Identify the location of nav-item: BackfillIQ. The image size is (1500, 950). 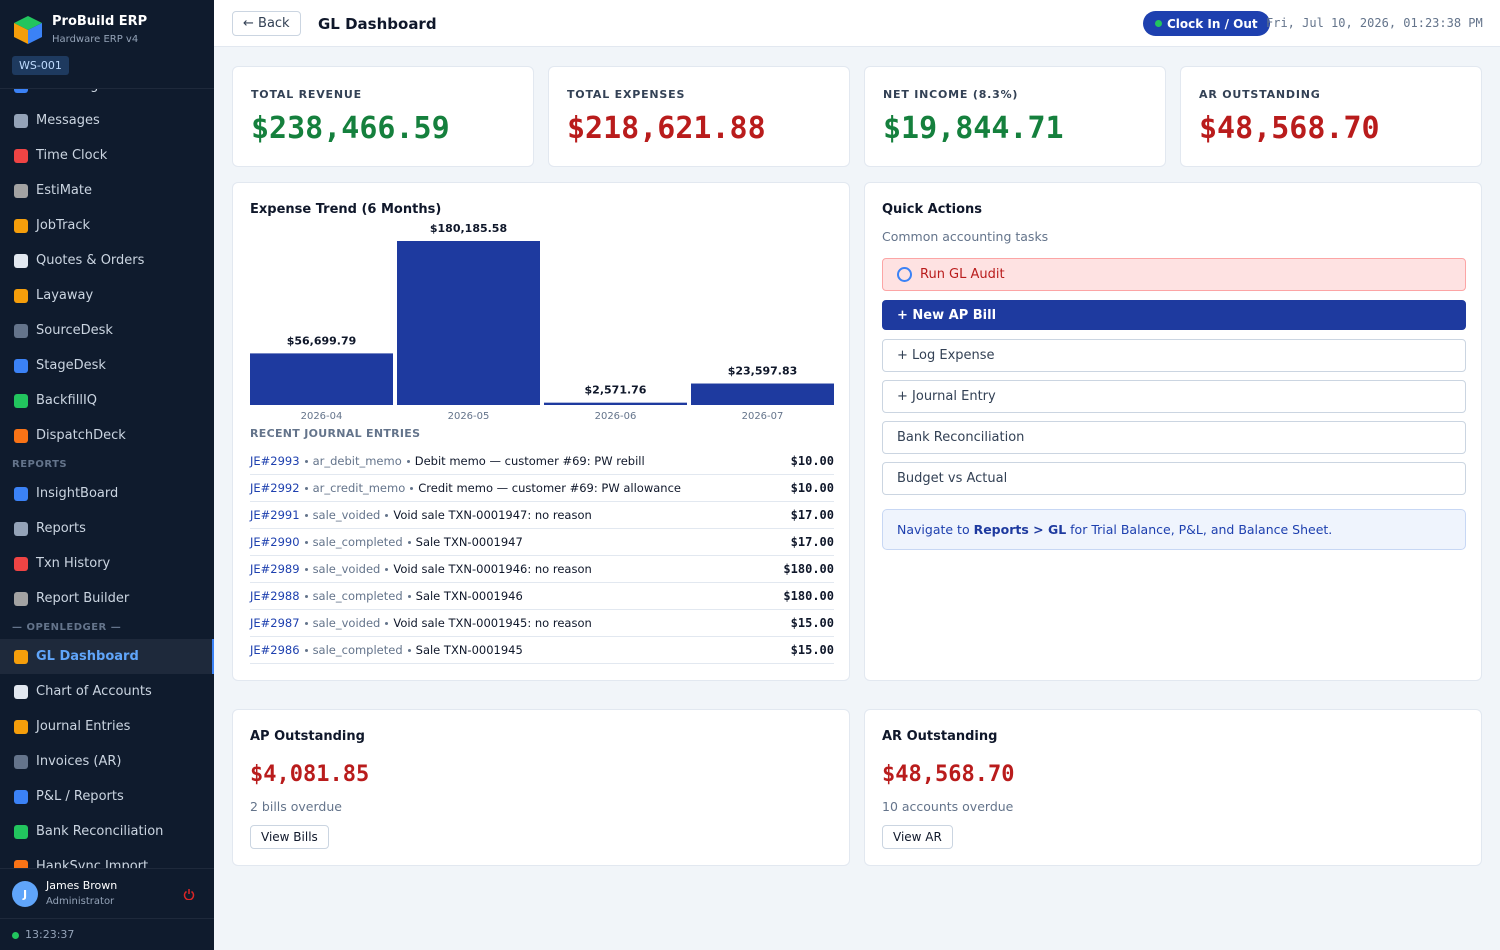
(107, 400).